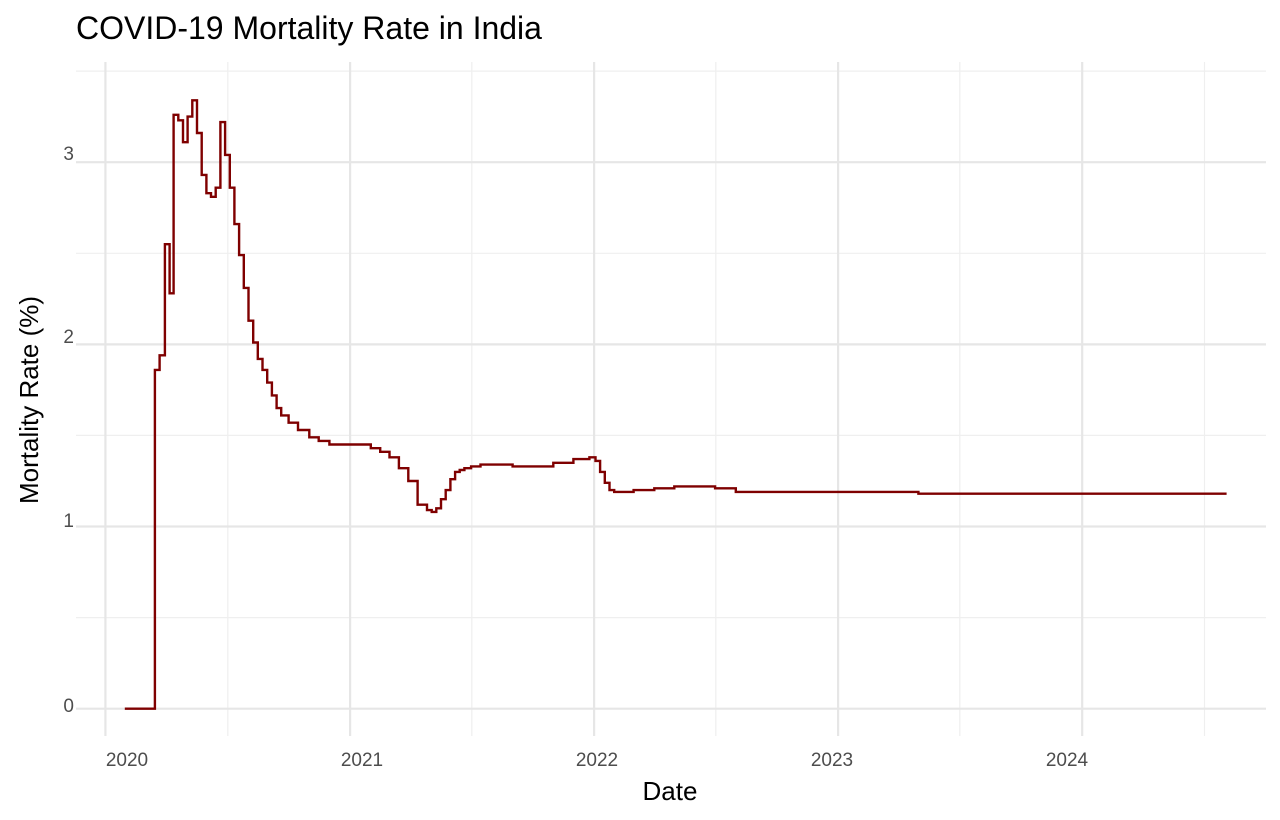 This screenshot has height=820, width=1280. I want to click on x-tick-label-2020: 2020, so click(127, 760).